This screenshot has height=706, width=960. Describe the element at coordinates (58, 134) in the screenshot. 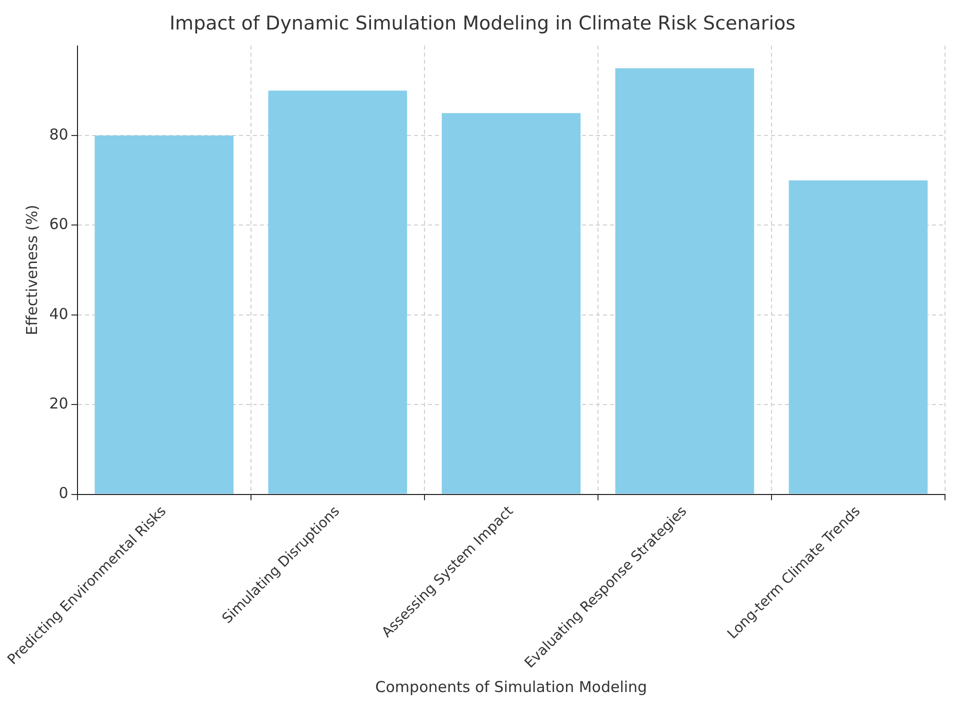

I see `y-tick-label: 80` at that location.